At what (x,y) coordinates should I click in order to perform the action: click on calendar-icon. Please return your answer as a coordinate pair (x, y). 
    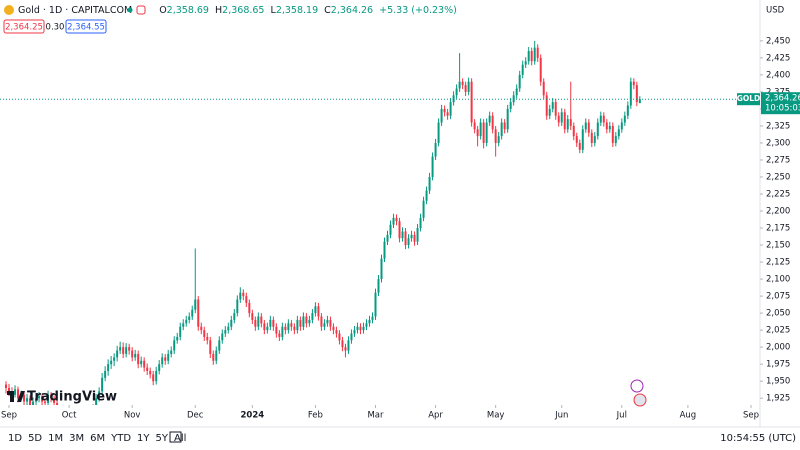
    Looking at the image, I should click on (175, 437).